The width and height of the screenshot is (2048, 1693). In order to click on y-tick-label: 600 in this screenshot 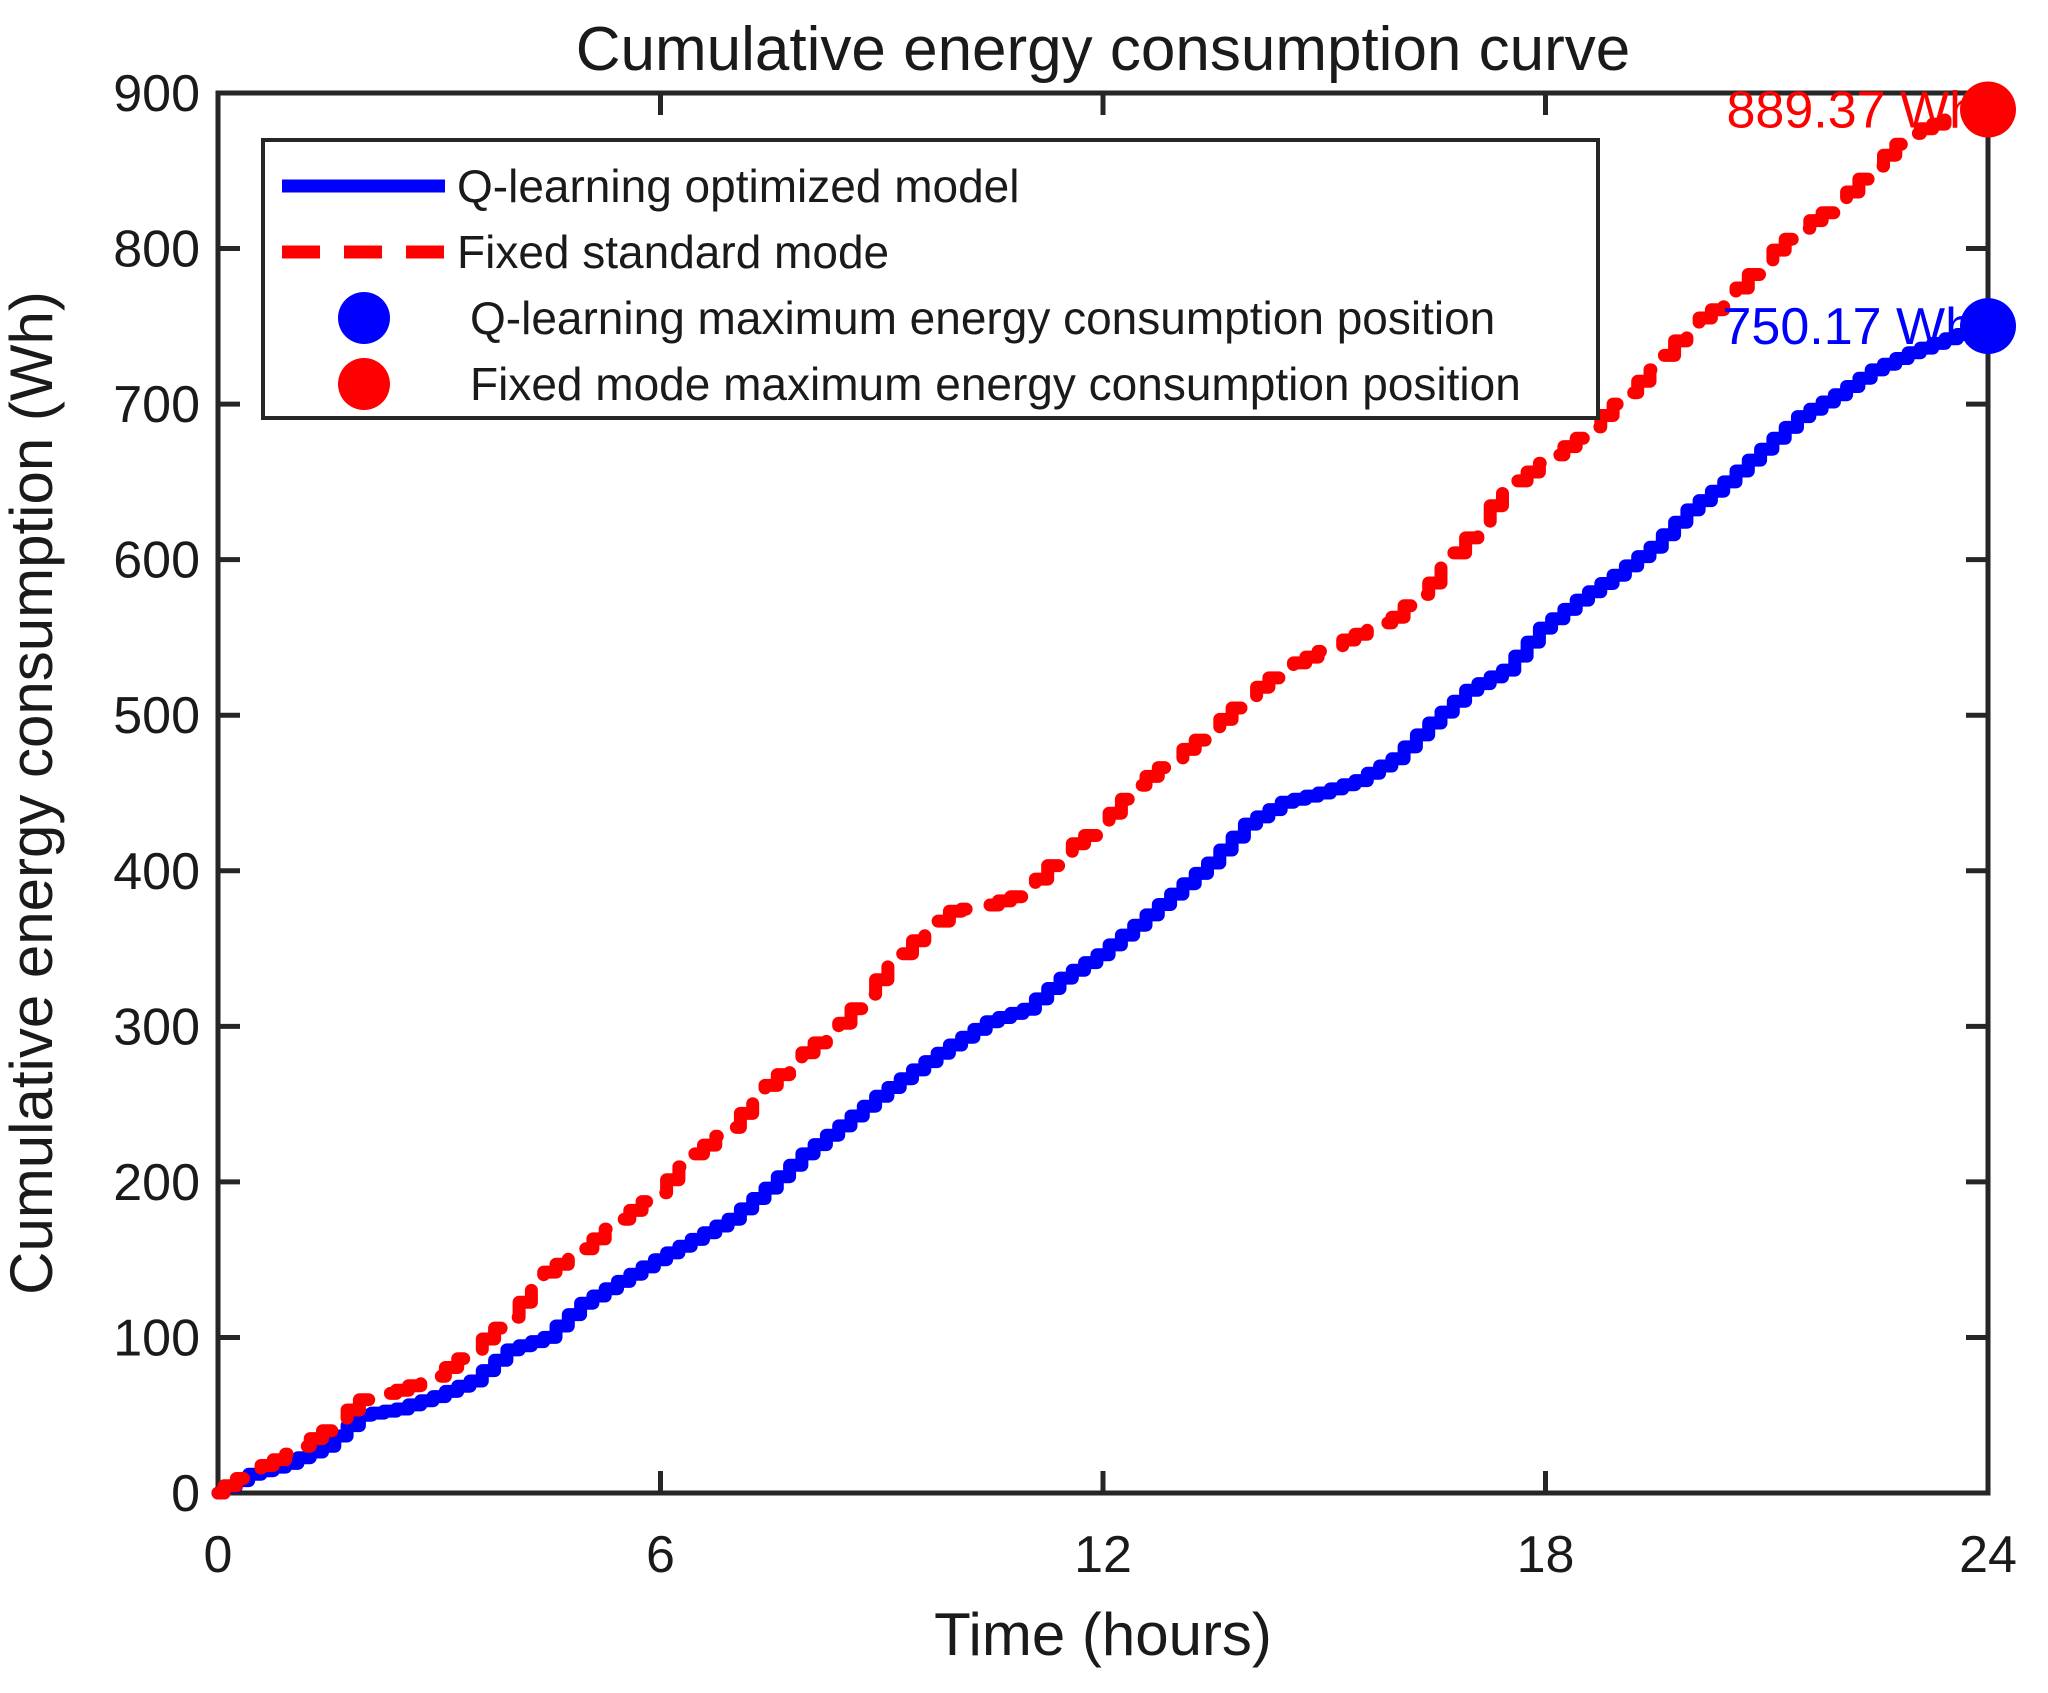, I will do `click(156, 561)`.